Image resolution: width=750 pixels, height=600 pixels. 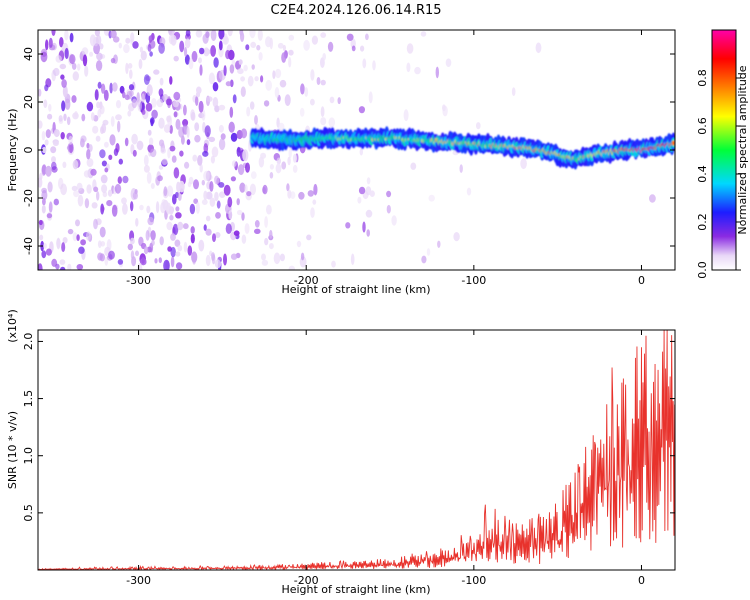 I want to click on snr-y-tick-label: 1.5, so click(x=28, y=399).